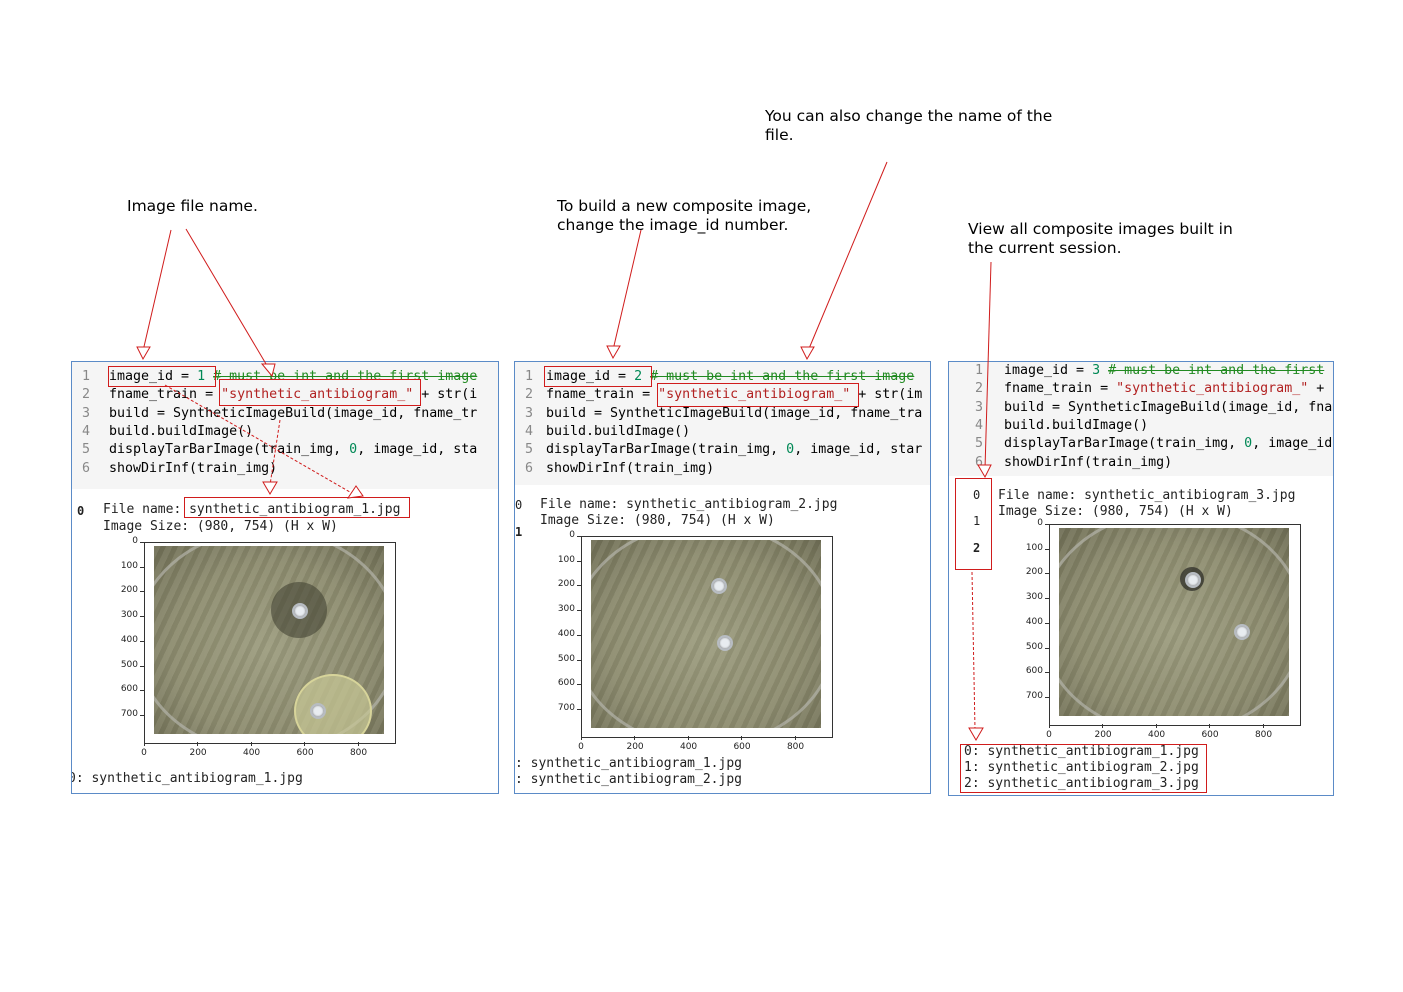  I want to click on code-token, so click(1104, 370).